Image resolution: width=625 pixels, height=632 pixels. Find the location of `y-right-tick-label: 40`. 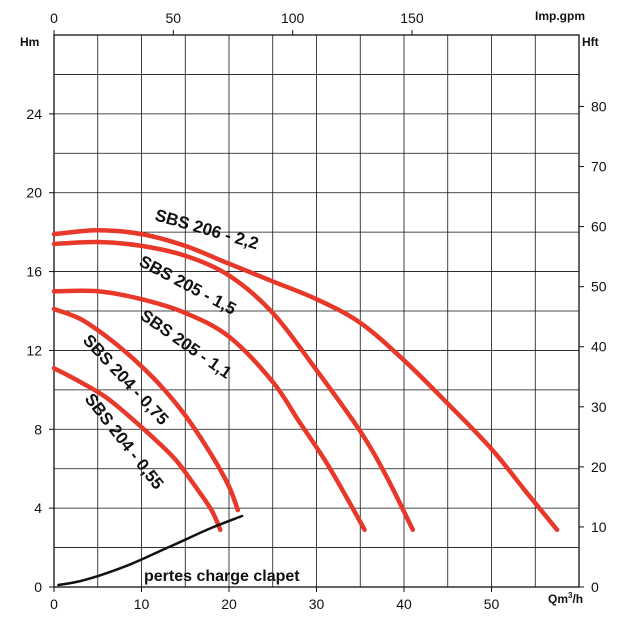

y-right-tick-label: 40 is located at coordinates (599, 347).